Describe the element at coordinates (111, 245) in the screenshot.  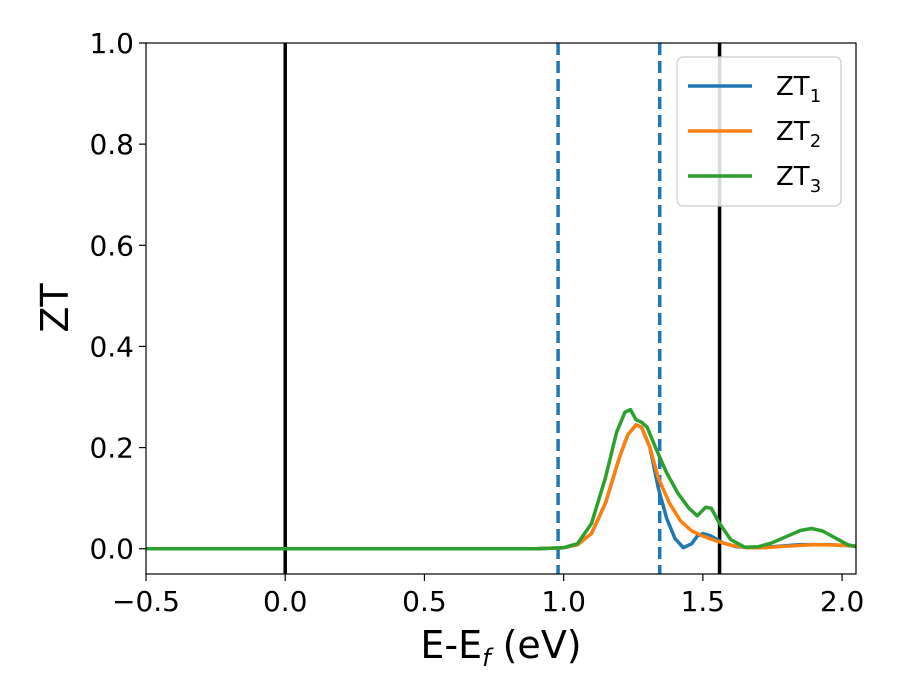
I see `y-tick-label-3: 0.6` at that location.